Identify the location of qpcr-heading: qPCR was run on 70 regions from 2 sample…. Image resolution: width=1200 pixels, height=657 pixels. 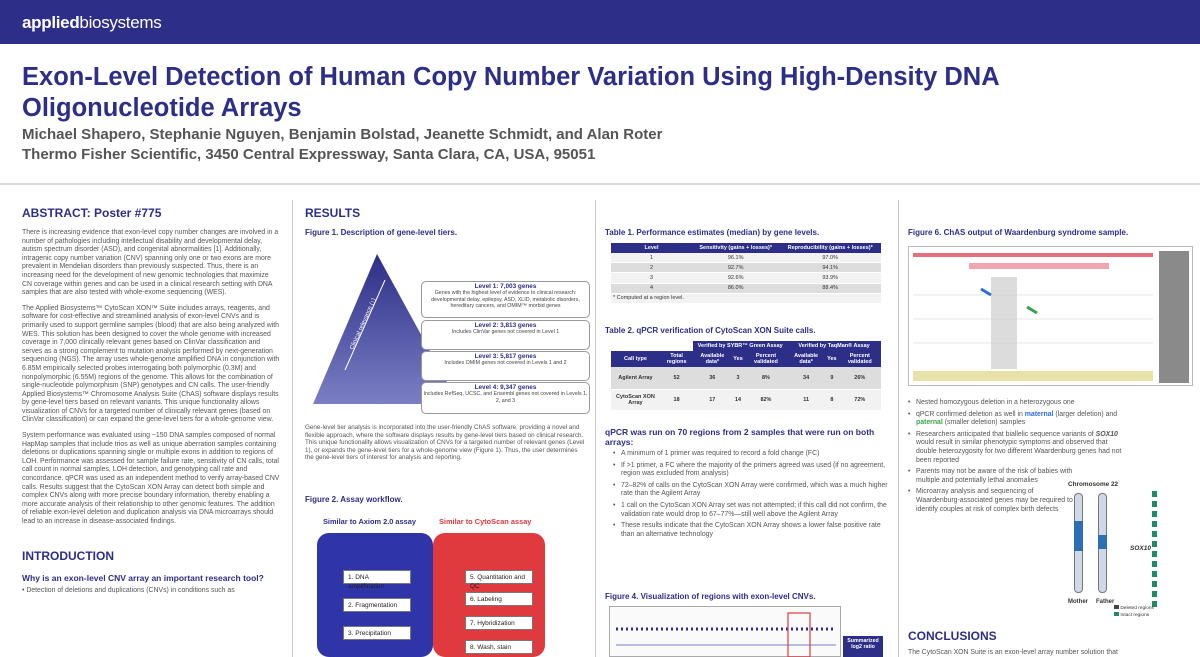
(740, 436).